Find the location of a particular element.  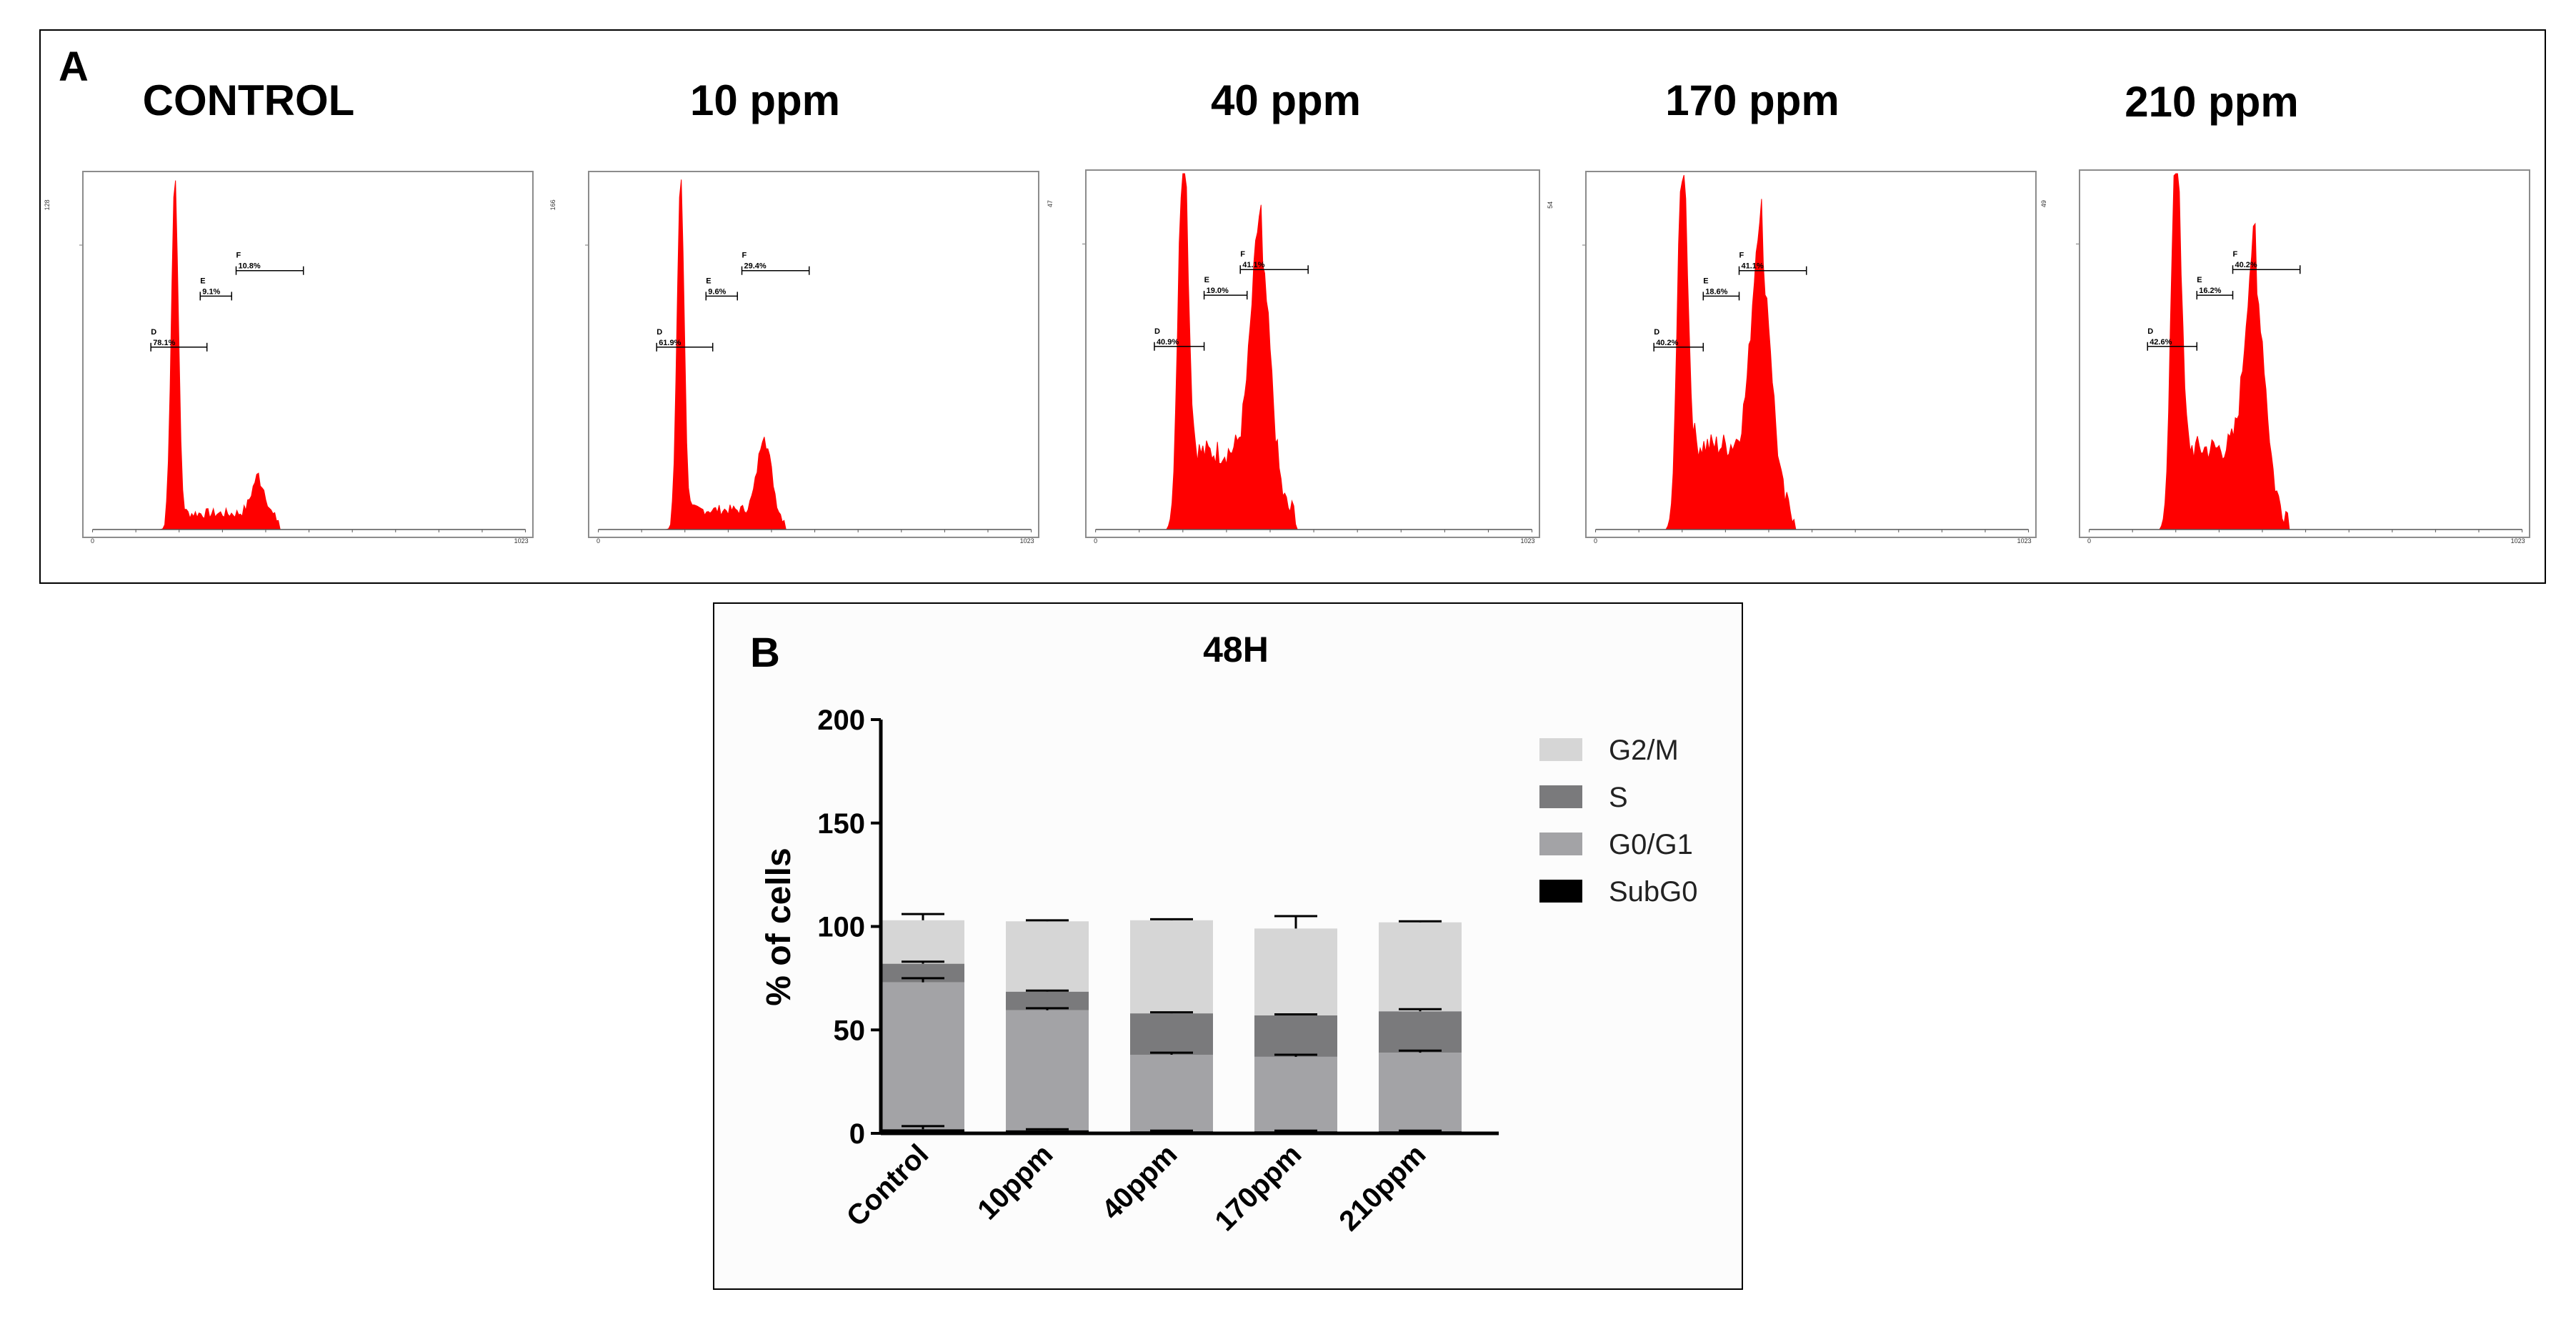

x-tick-label: Control is located at coordinates (888, 1185).